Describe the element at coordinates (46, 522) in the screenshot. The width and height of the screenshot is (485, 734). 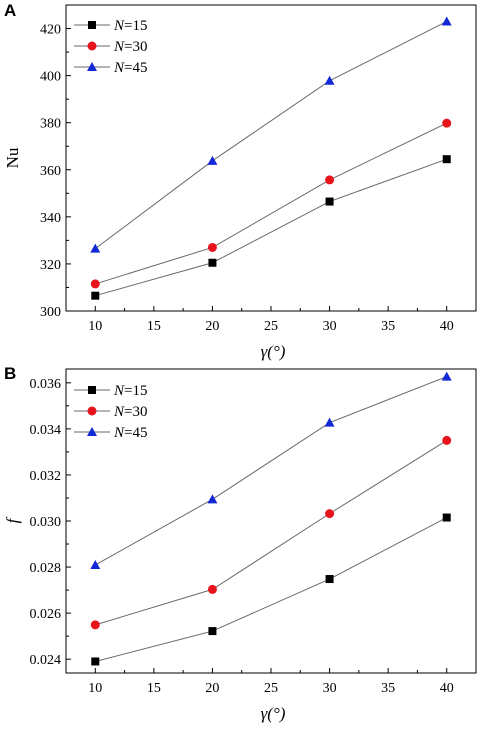
I see `y-tick-label: 0.030` at that location.